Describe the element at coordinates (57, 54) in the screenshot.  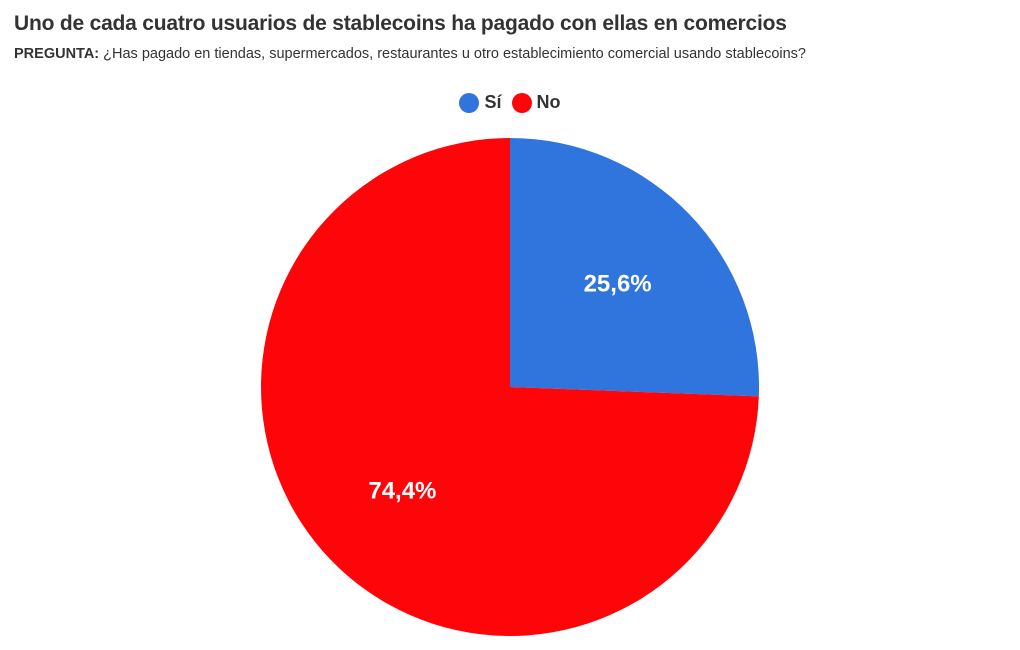
I see `question-label: PREGUNTA:` at that location.